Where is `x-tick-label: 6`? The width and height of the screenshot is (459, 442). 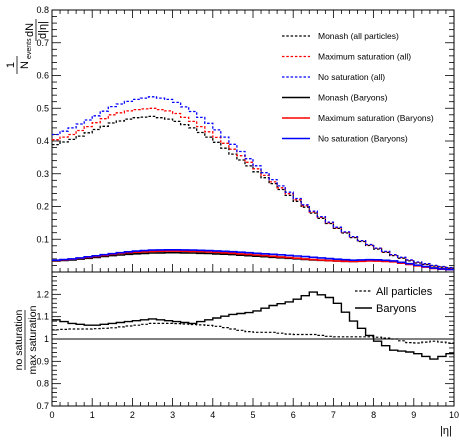 x-tick-label: 6 is located at coordinates (293, 415).